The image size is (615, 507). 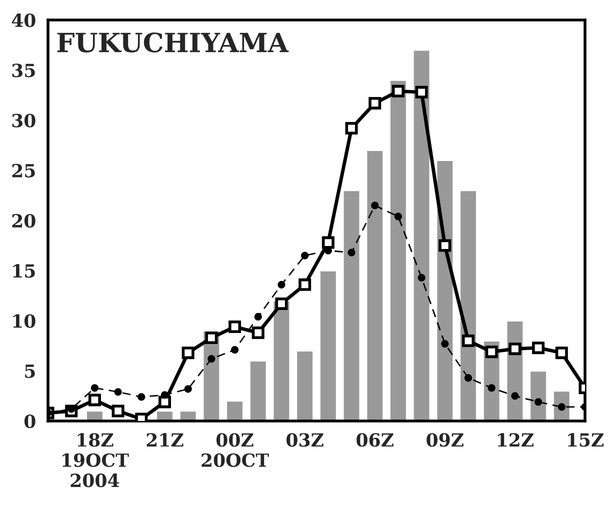 I want to click on y-tick-label: 0, so click(x=30, y=421).